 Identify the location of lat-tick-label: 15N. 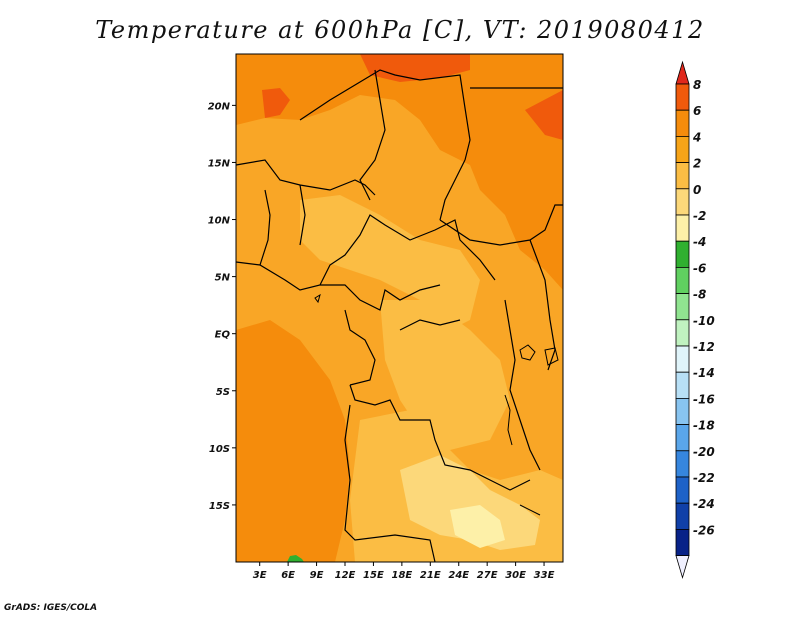
(219, 163).